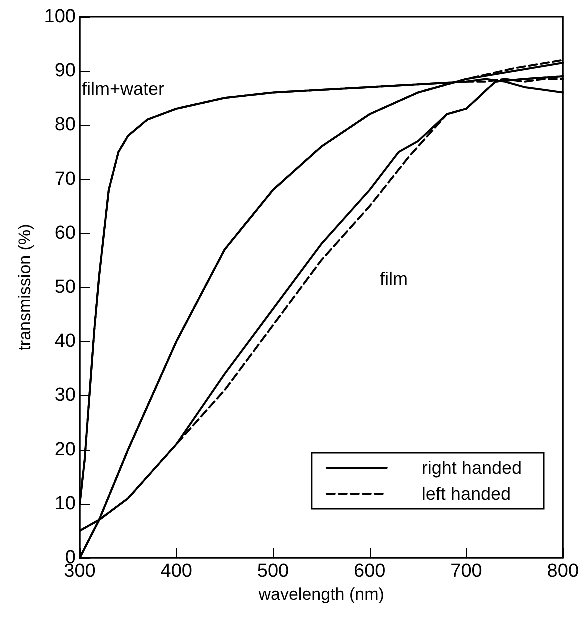 The height and width of the screenshot is (629, 582). I want to click on y-tick-label: 20, so click(65, 449).